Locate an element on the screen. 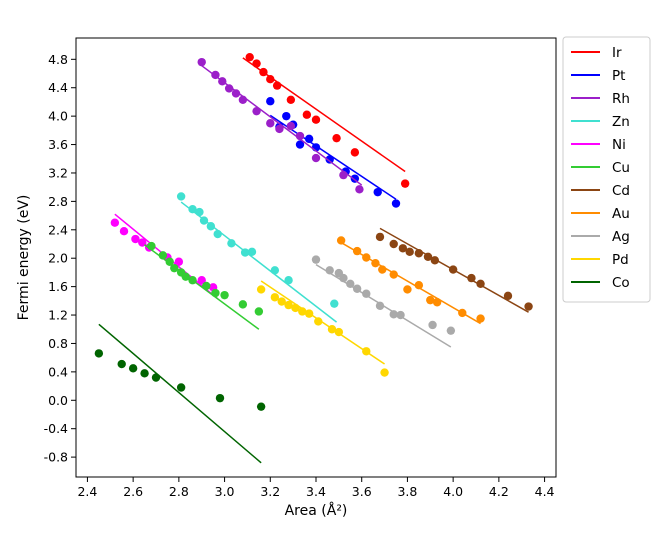  y-tick-label: 3.6 is located at coordinates (58, 144).